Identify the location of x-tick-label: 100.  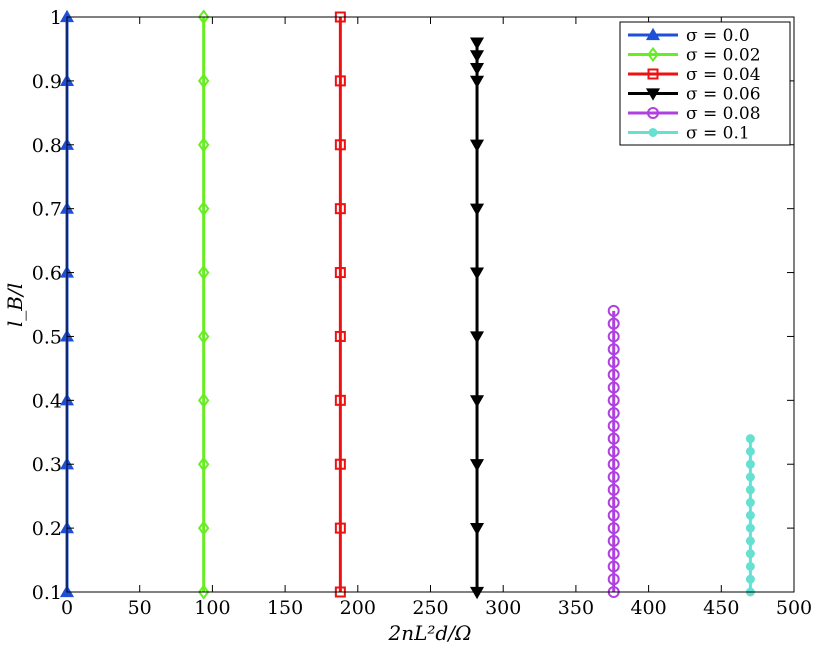
(212, 608).